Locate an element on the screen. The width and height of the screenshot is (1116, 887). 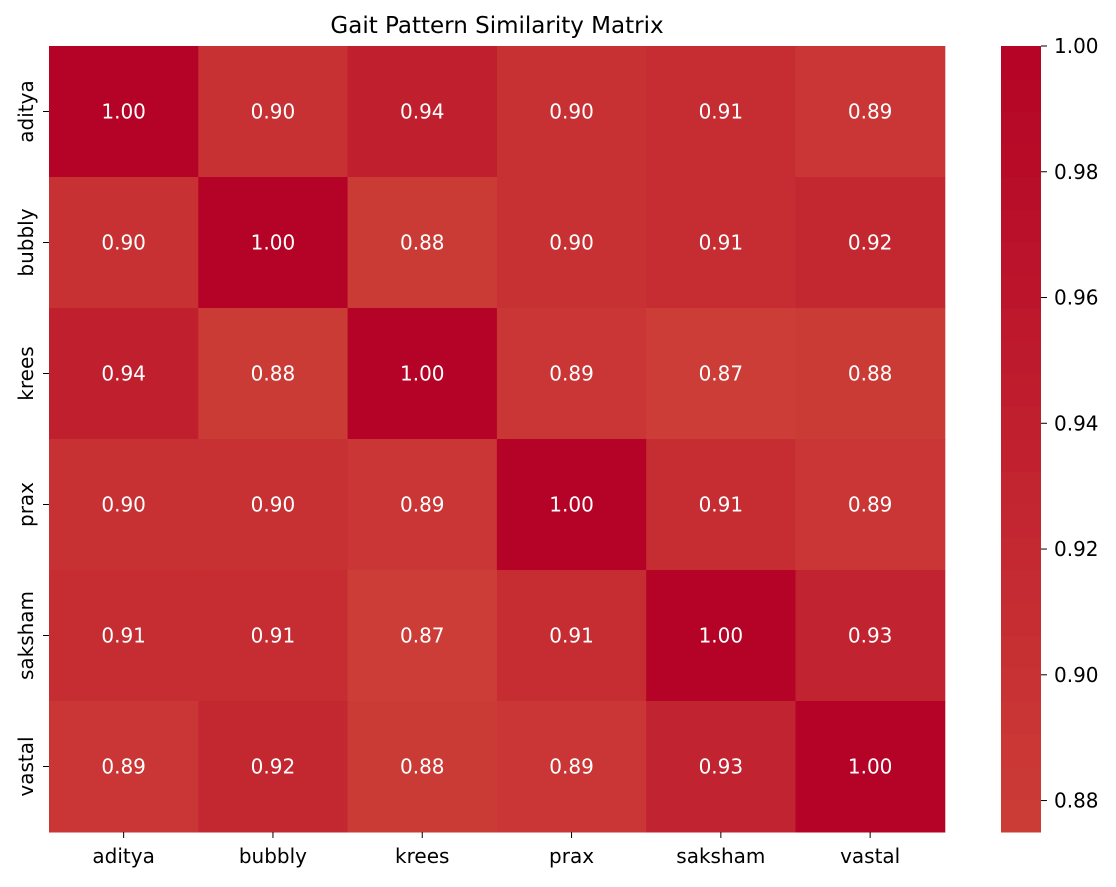
y-tick-label: vastal is located at coordinates (26, 766).